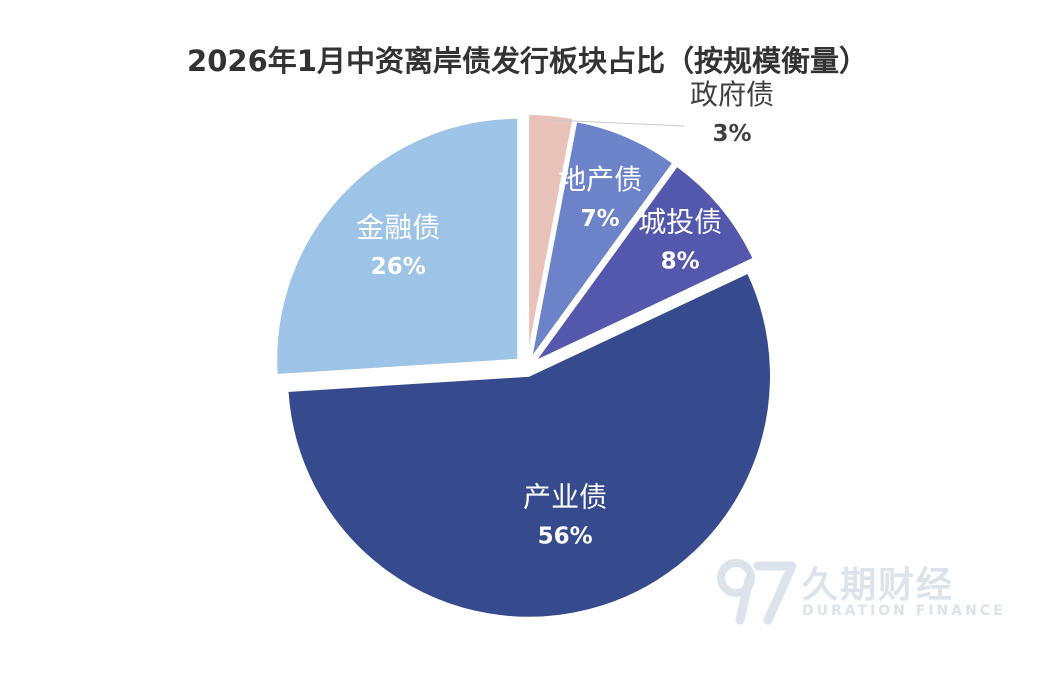 The image size is (1055, 693). What do you see at coordinates (732, 94) in the screenshot?
I see `slice-label: 政府债` at bounding box center [732, 94].